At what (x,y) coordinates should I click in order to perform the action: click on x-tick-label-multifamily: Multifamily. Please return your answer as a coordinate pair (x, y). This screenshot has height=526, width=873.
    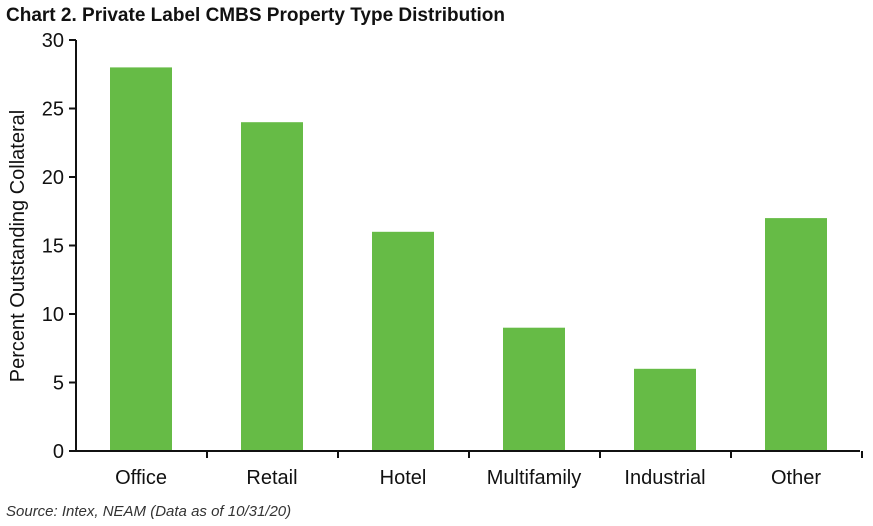
    Looking at the image, I should click on (534, 478).